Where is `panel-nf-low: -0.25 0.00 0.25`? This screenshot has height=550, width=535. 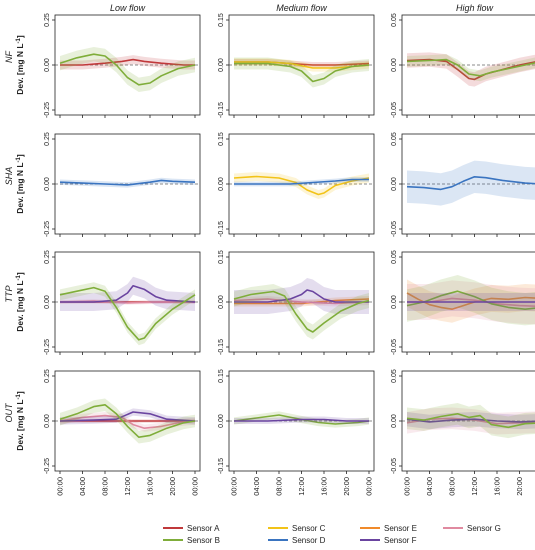 panel-nf-low: -0.25 0.00 0.25 is located at coordinates (122, 65).